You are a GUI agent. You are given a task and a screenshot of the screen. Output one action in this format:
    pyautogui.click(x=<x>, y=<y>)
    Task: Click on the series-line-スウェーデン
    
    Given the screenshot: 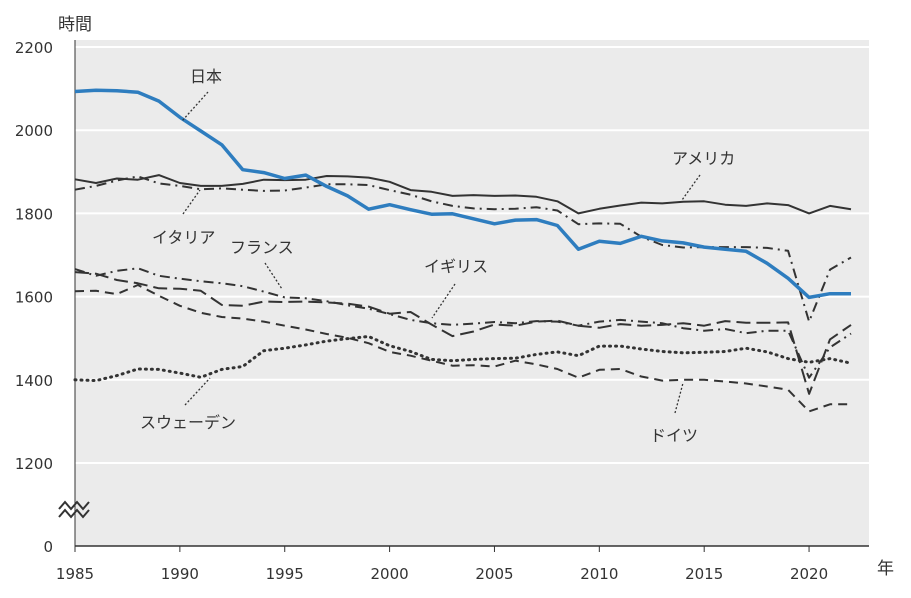 What is the action you would take?
    pyautogui.click(x=463, y=359)
    